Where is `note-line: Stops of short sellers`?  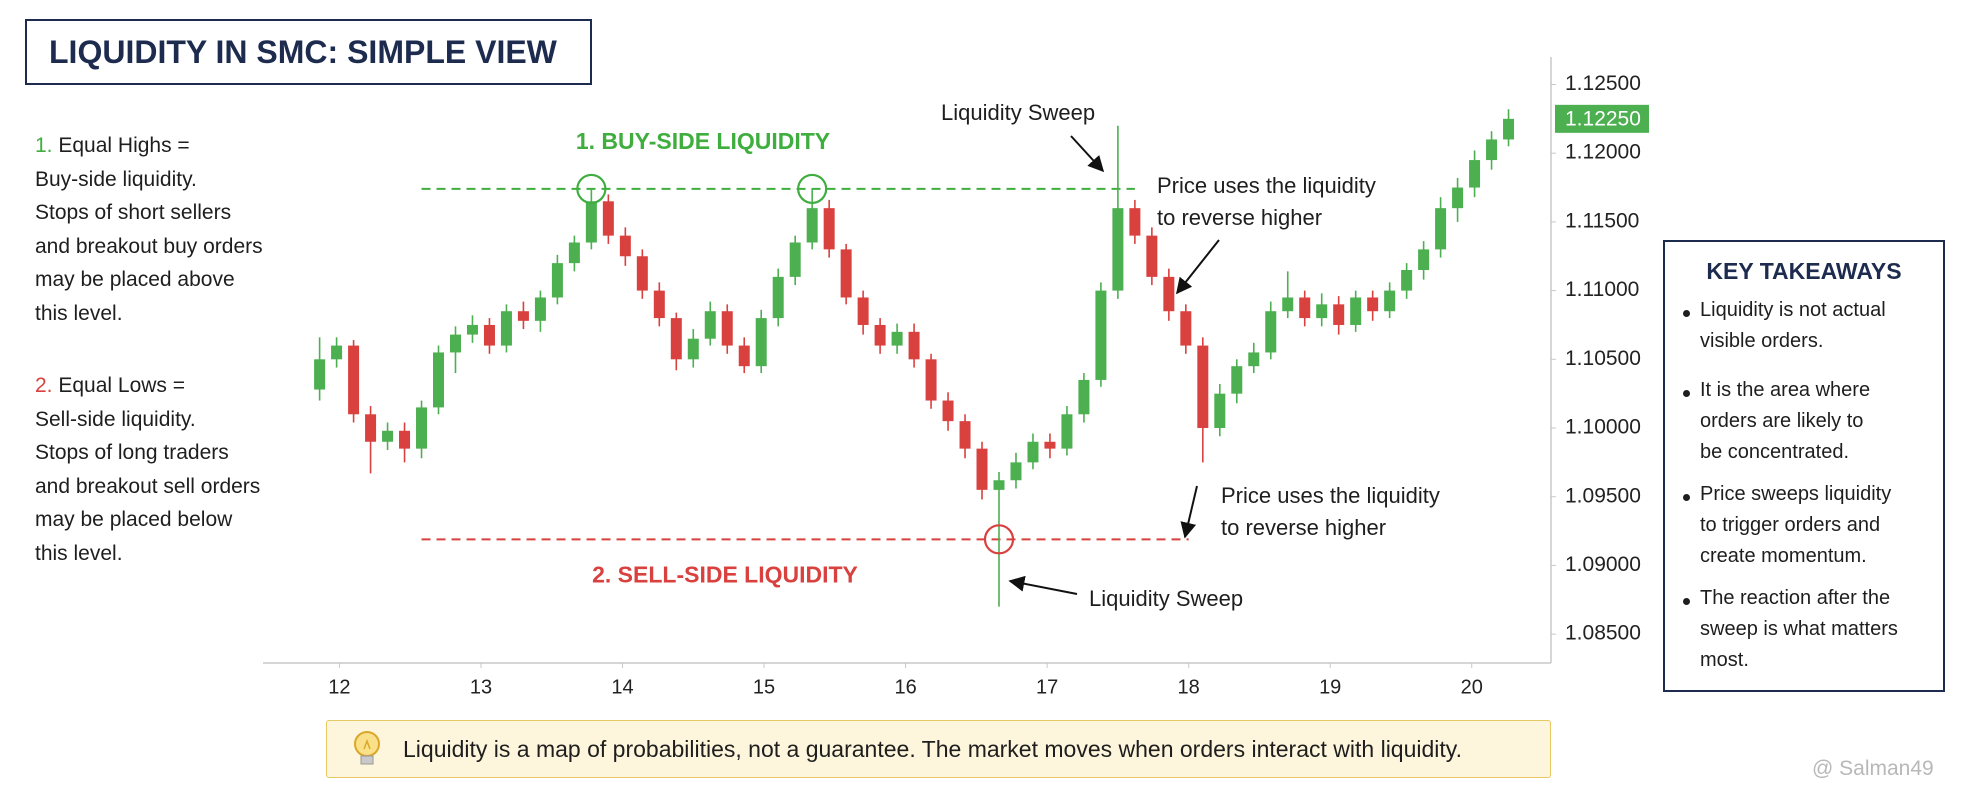 note-line: Stops of short sellers is located at coordinates (133, 213).